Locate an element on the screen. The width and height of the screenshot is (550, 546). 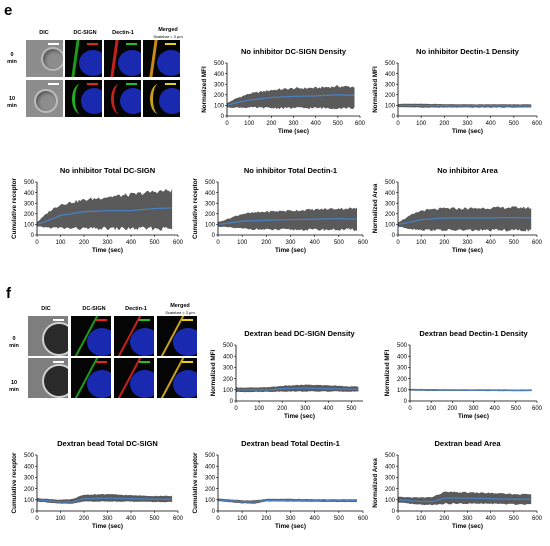
column-label-dectin-1: Dectin-1 is located at coordinates (136, 309).